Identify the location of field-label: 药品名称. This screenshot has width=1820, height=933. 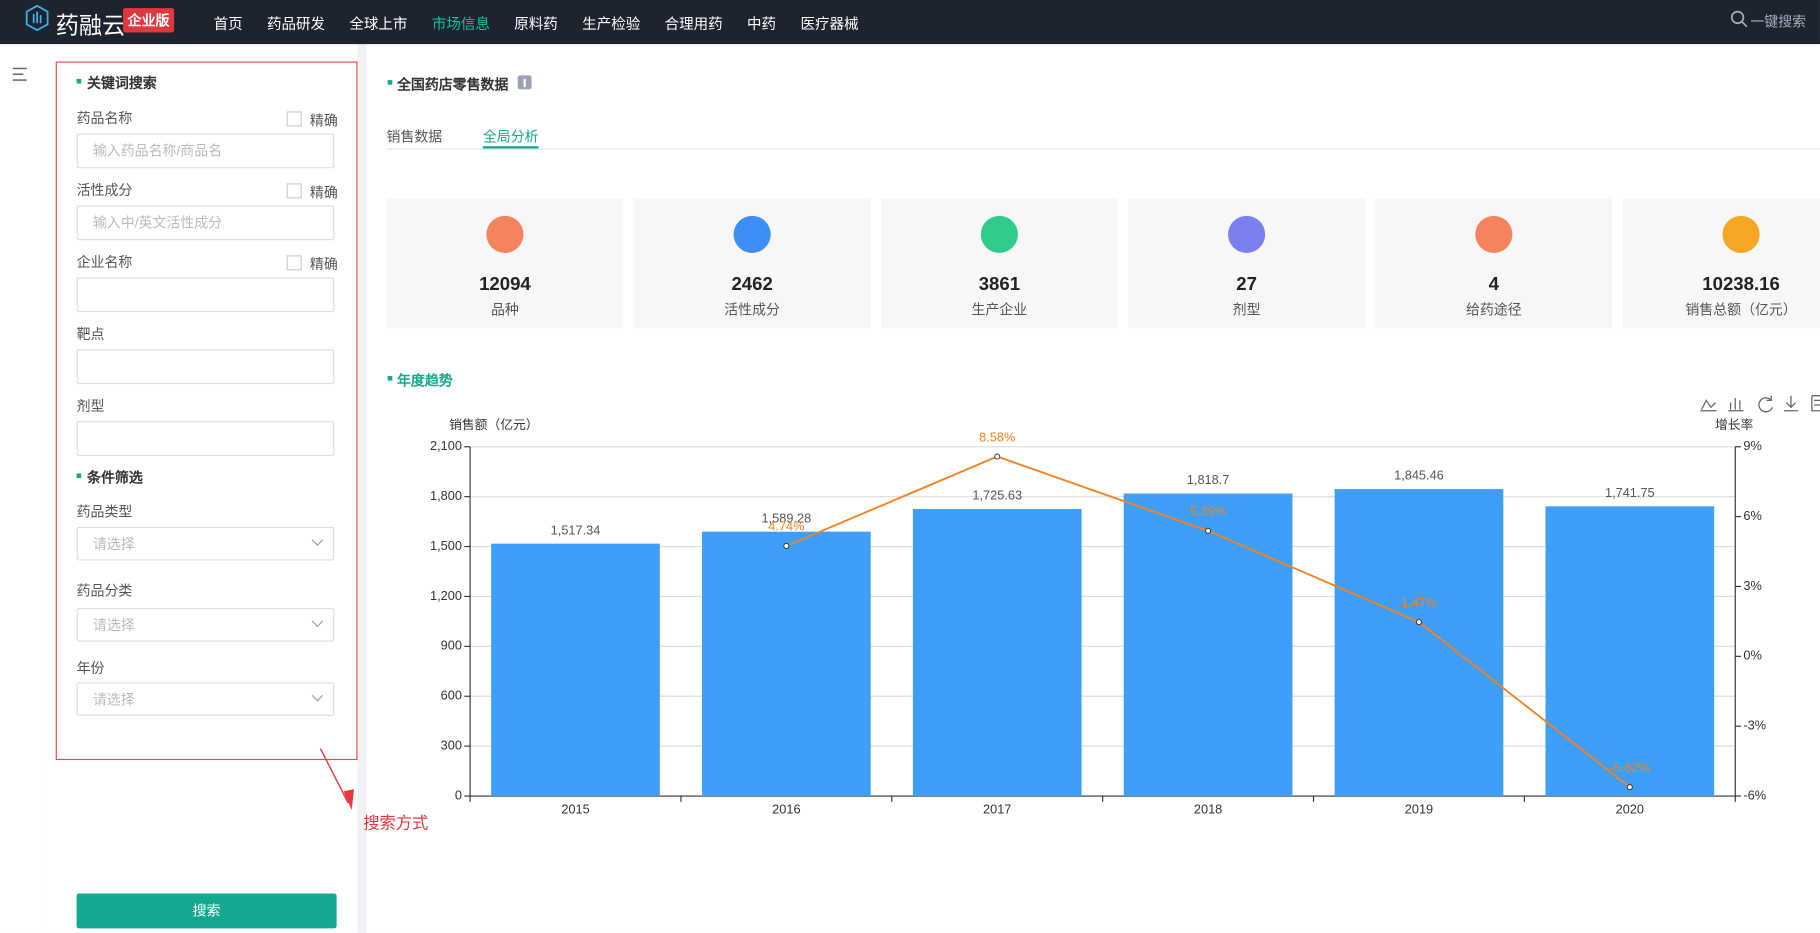
(104, 118).